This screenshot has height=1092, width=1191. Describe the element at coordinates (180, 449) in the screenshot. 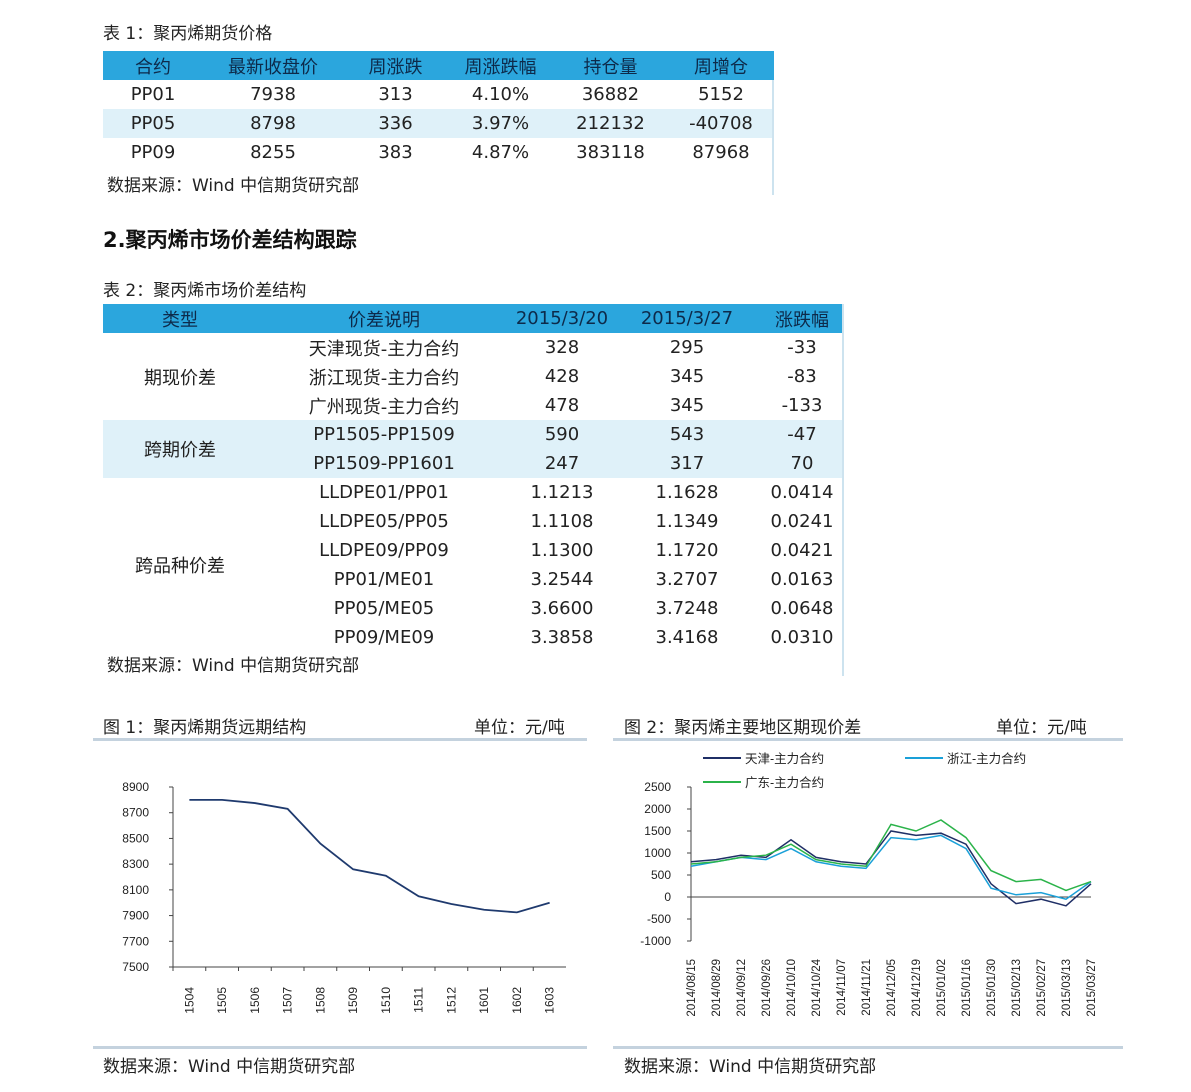

I see `spread-type-cell: 跨期价差` at that location.